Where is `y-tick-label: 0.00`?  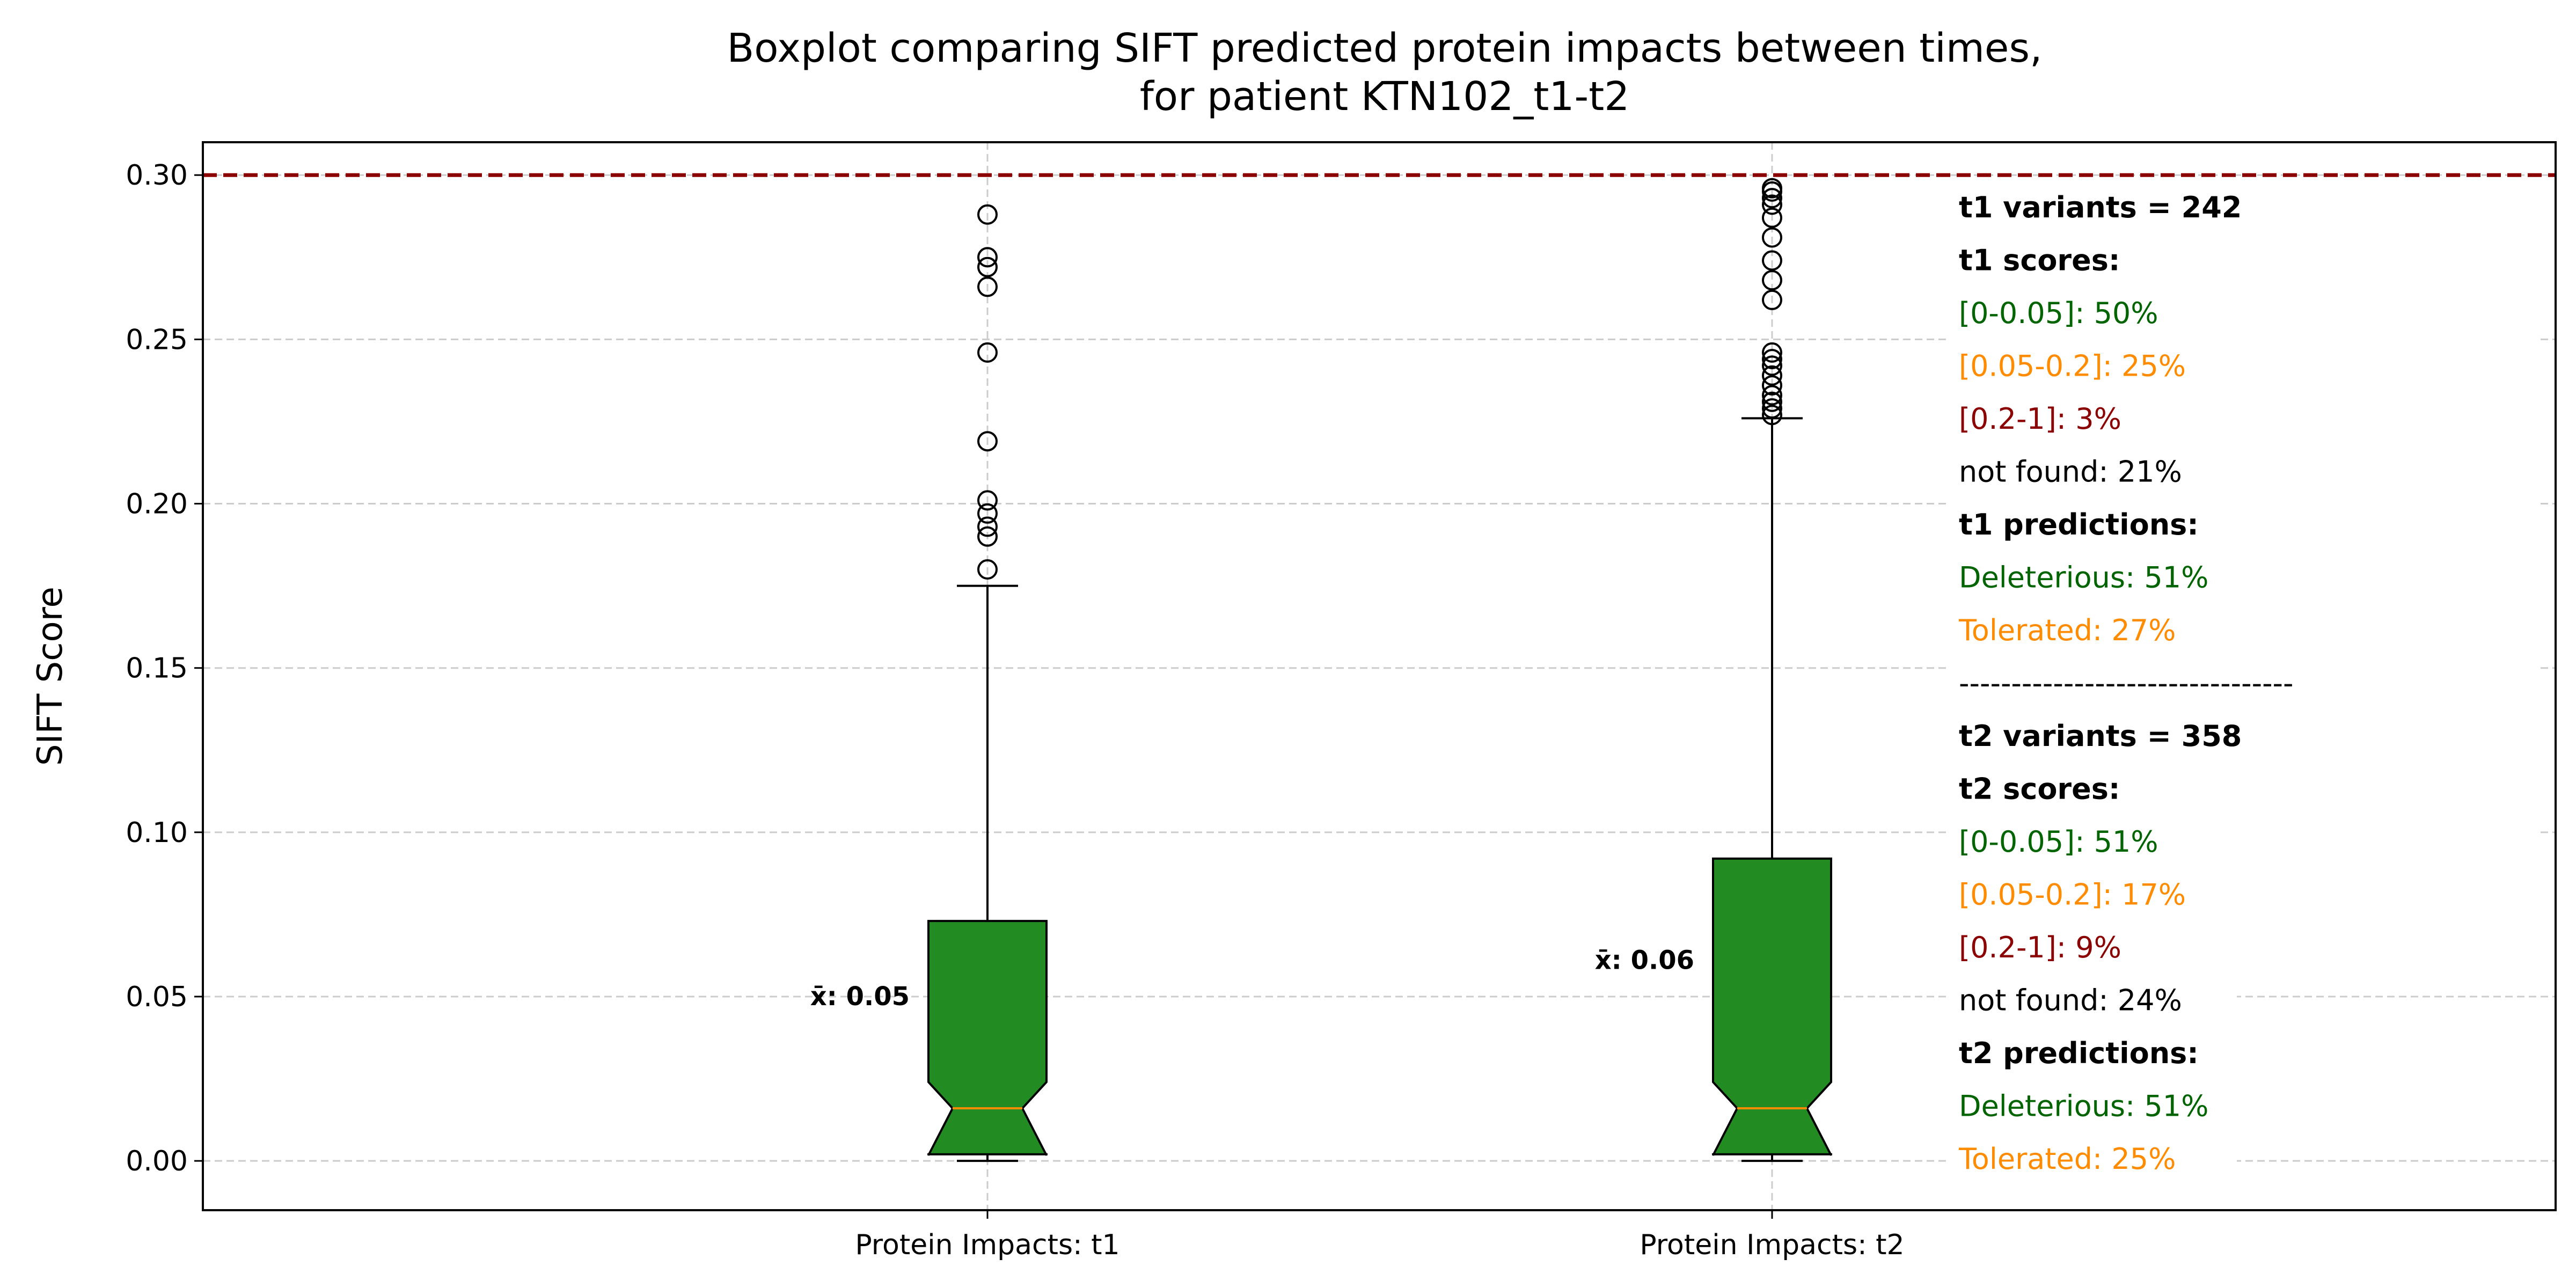 y-tick-label: 0.00 is located at coordinates (157, 1161).